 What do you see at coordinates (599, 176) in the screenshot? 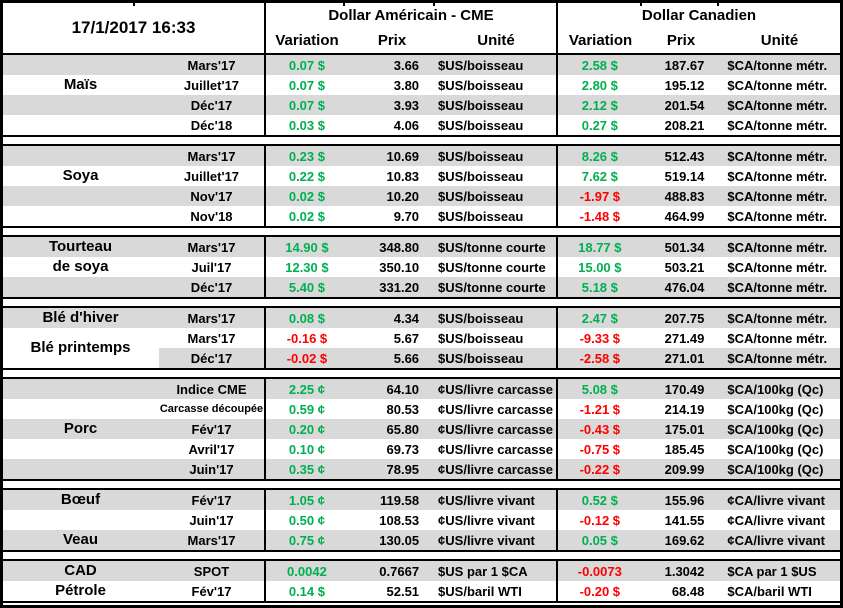
I see `ca-variation: 7.62 $` at bounding box center [599, 176].